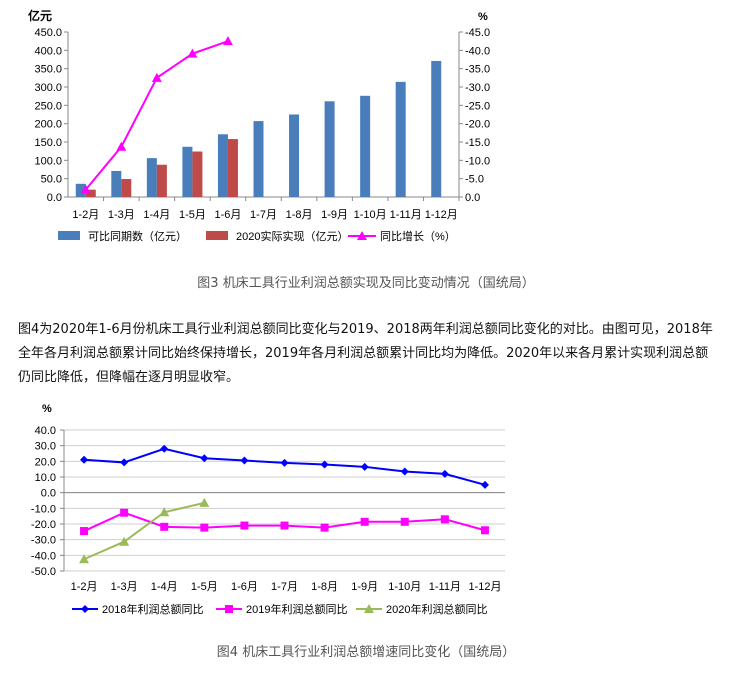 The image size is (732, 676). Describe the element at coordinates (47, 409) in the screenshot. I see `y-unit: %` at that location.